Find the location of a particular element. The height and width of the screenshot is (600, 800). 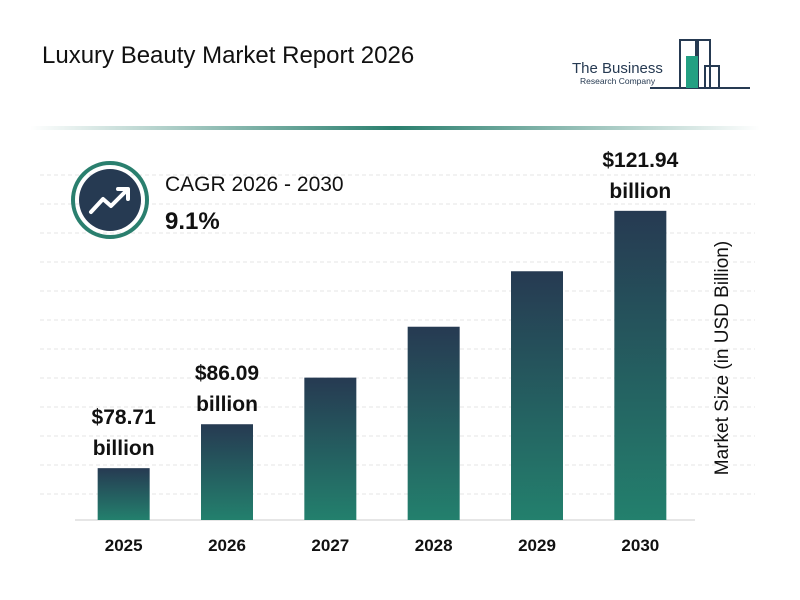

x-tick-label: 2025 is located at coordinates (124, 545).